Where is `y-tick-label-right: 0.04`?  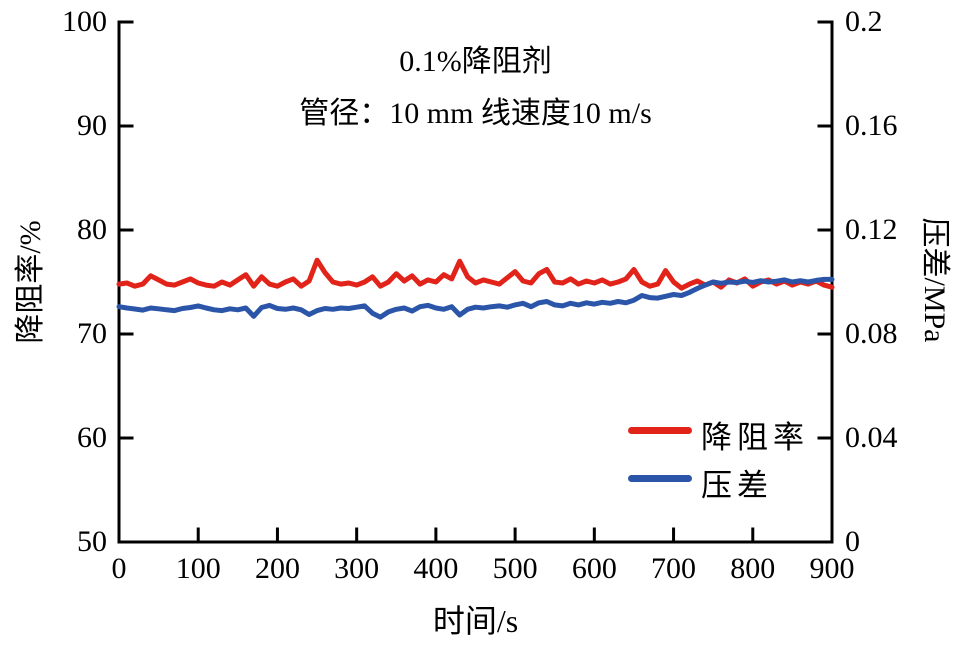 y-tick-label-right: 0.04 is located at coordinates (871, 437).